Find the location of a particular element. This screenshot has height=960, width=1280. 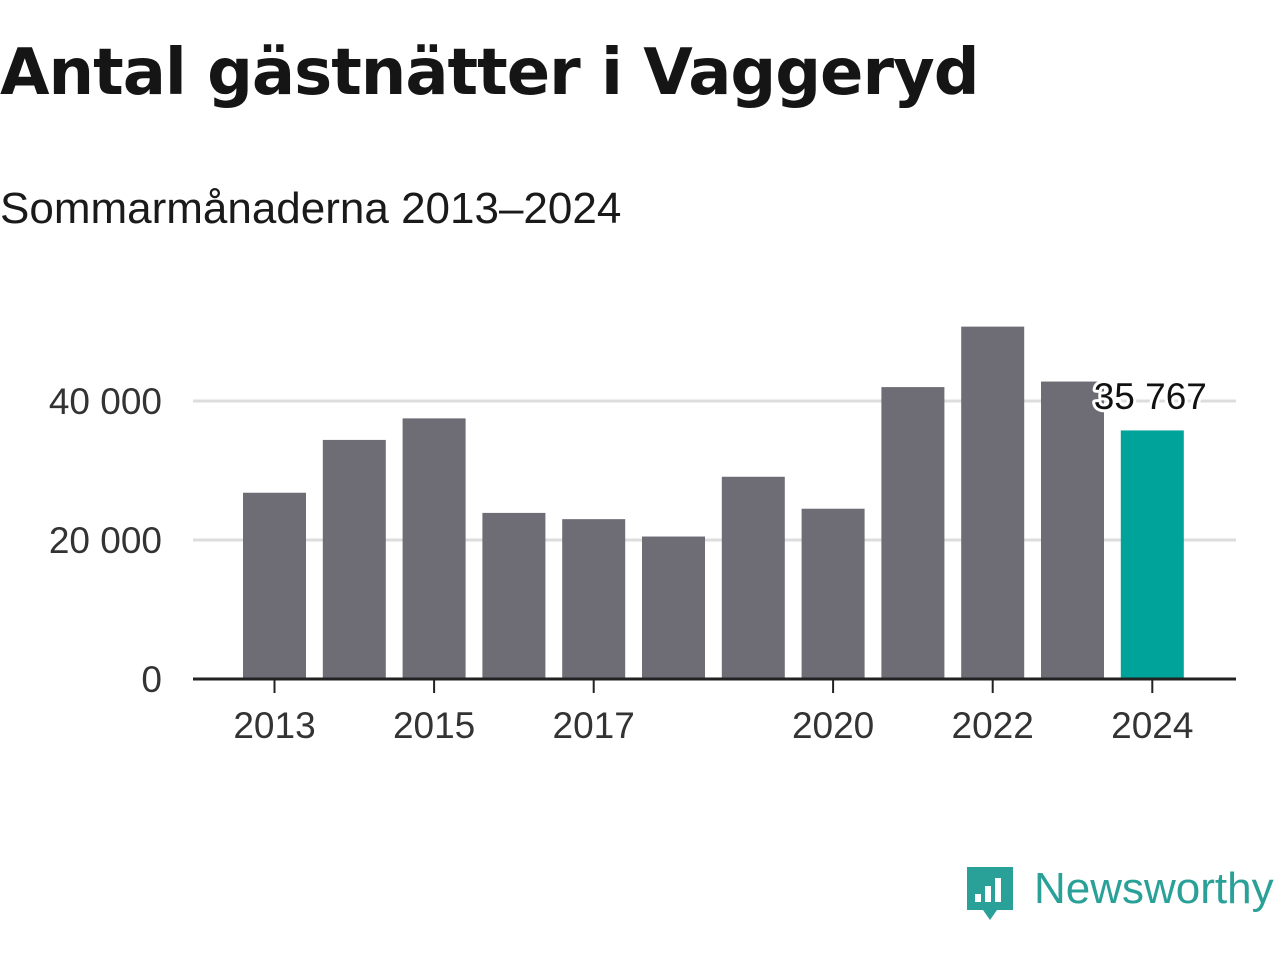

x-tick-label: 2013 is located at coordinates (274, 725).